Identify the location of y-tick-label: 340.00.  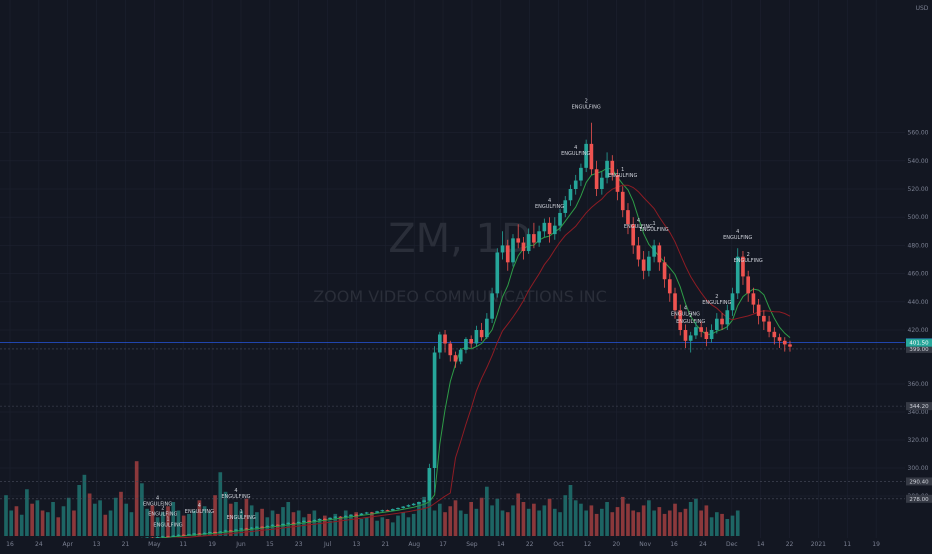
(918, 412).